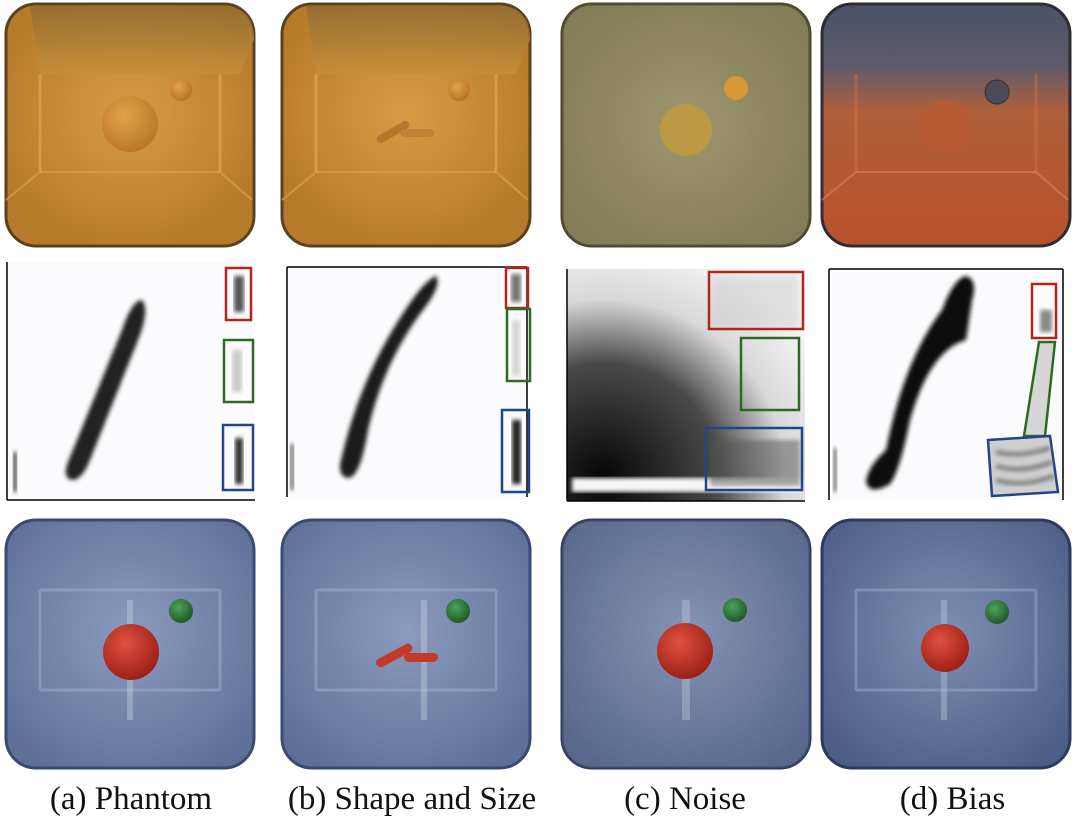  What do you see at coordinates (952, 799) in the screenshot?
I see `caption-bias: (d) Bias` at bounding box center [952, 799].